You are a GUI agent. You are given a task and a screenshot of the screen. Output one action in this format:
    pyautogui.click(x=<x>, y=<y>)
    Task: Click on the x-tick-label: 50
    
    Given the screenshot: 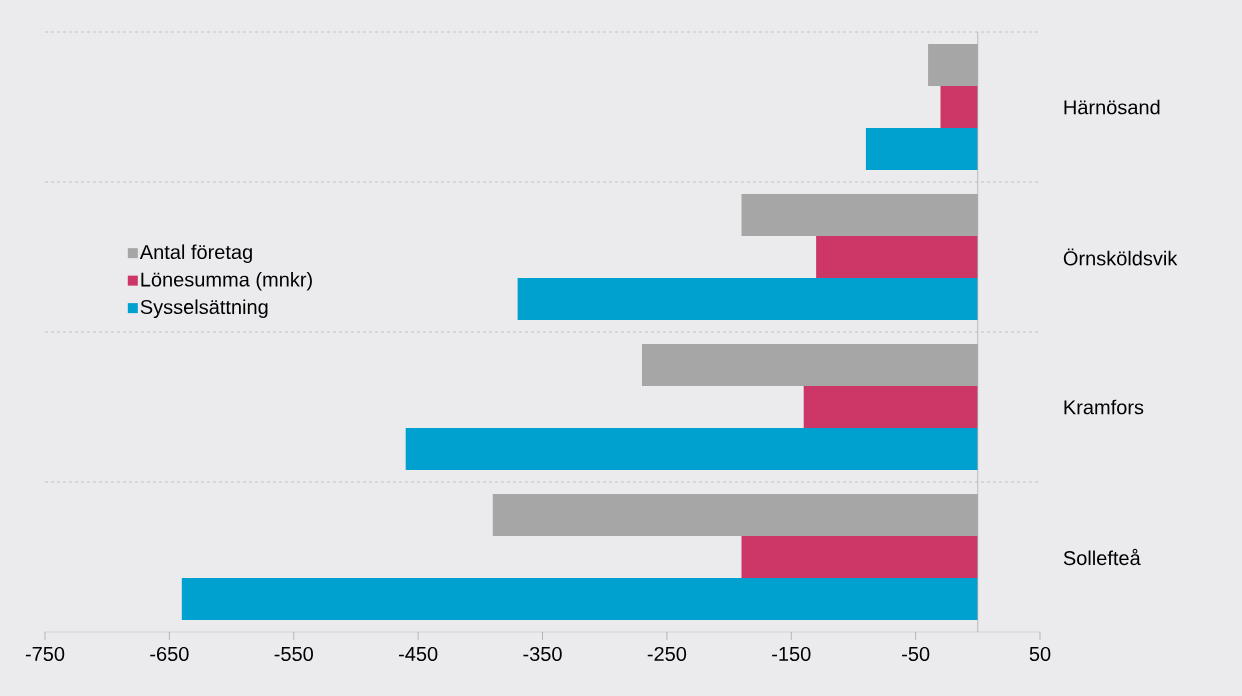 What is the action you would take?
    pyautogui.click(x=1040, y=654)
    